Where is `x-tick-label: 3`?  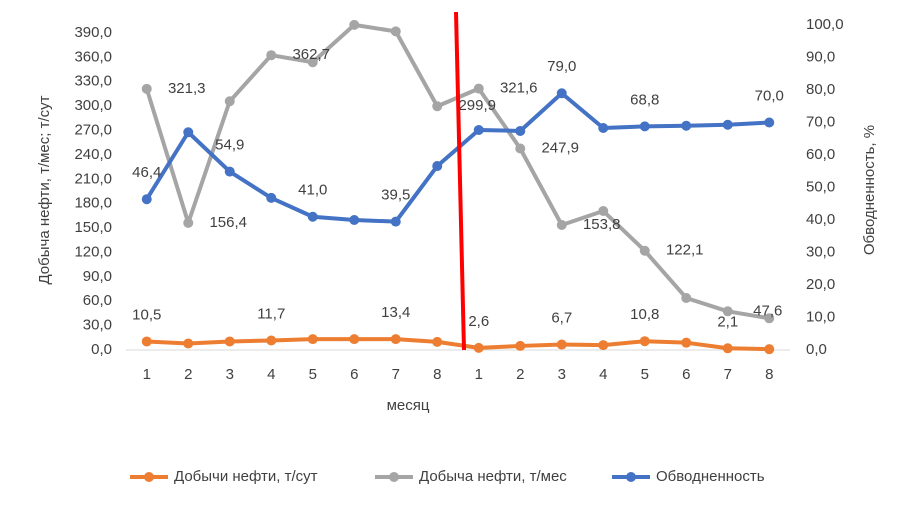 x-tick-label: 3 is located at coordinates (230, 374).